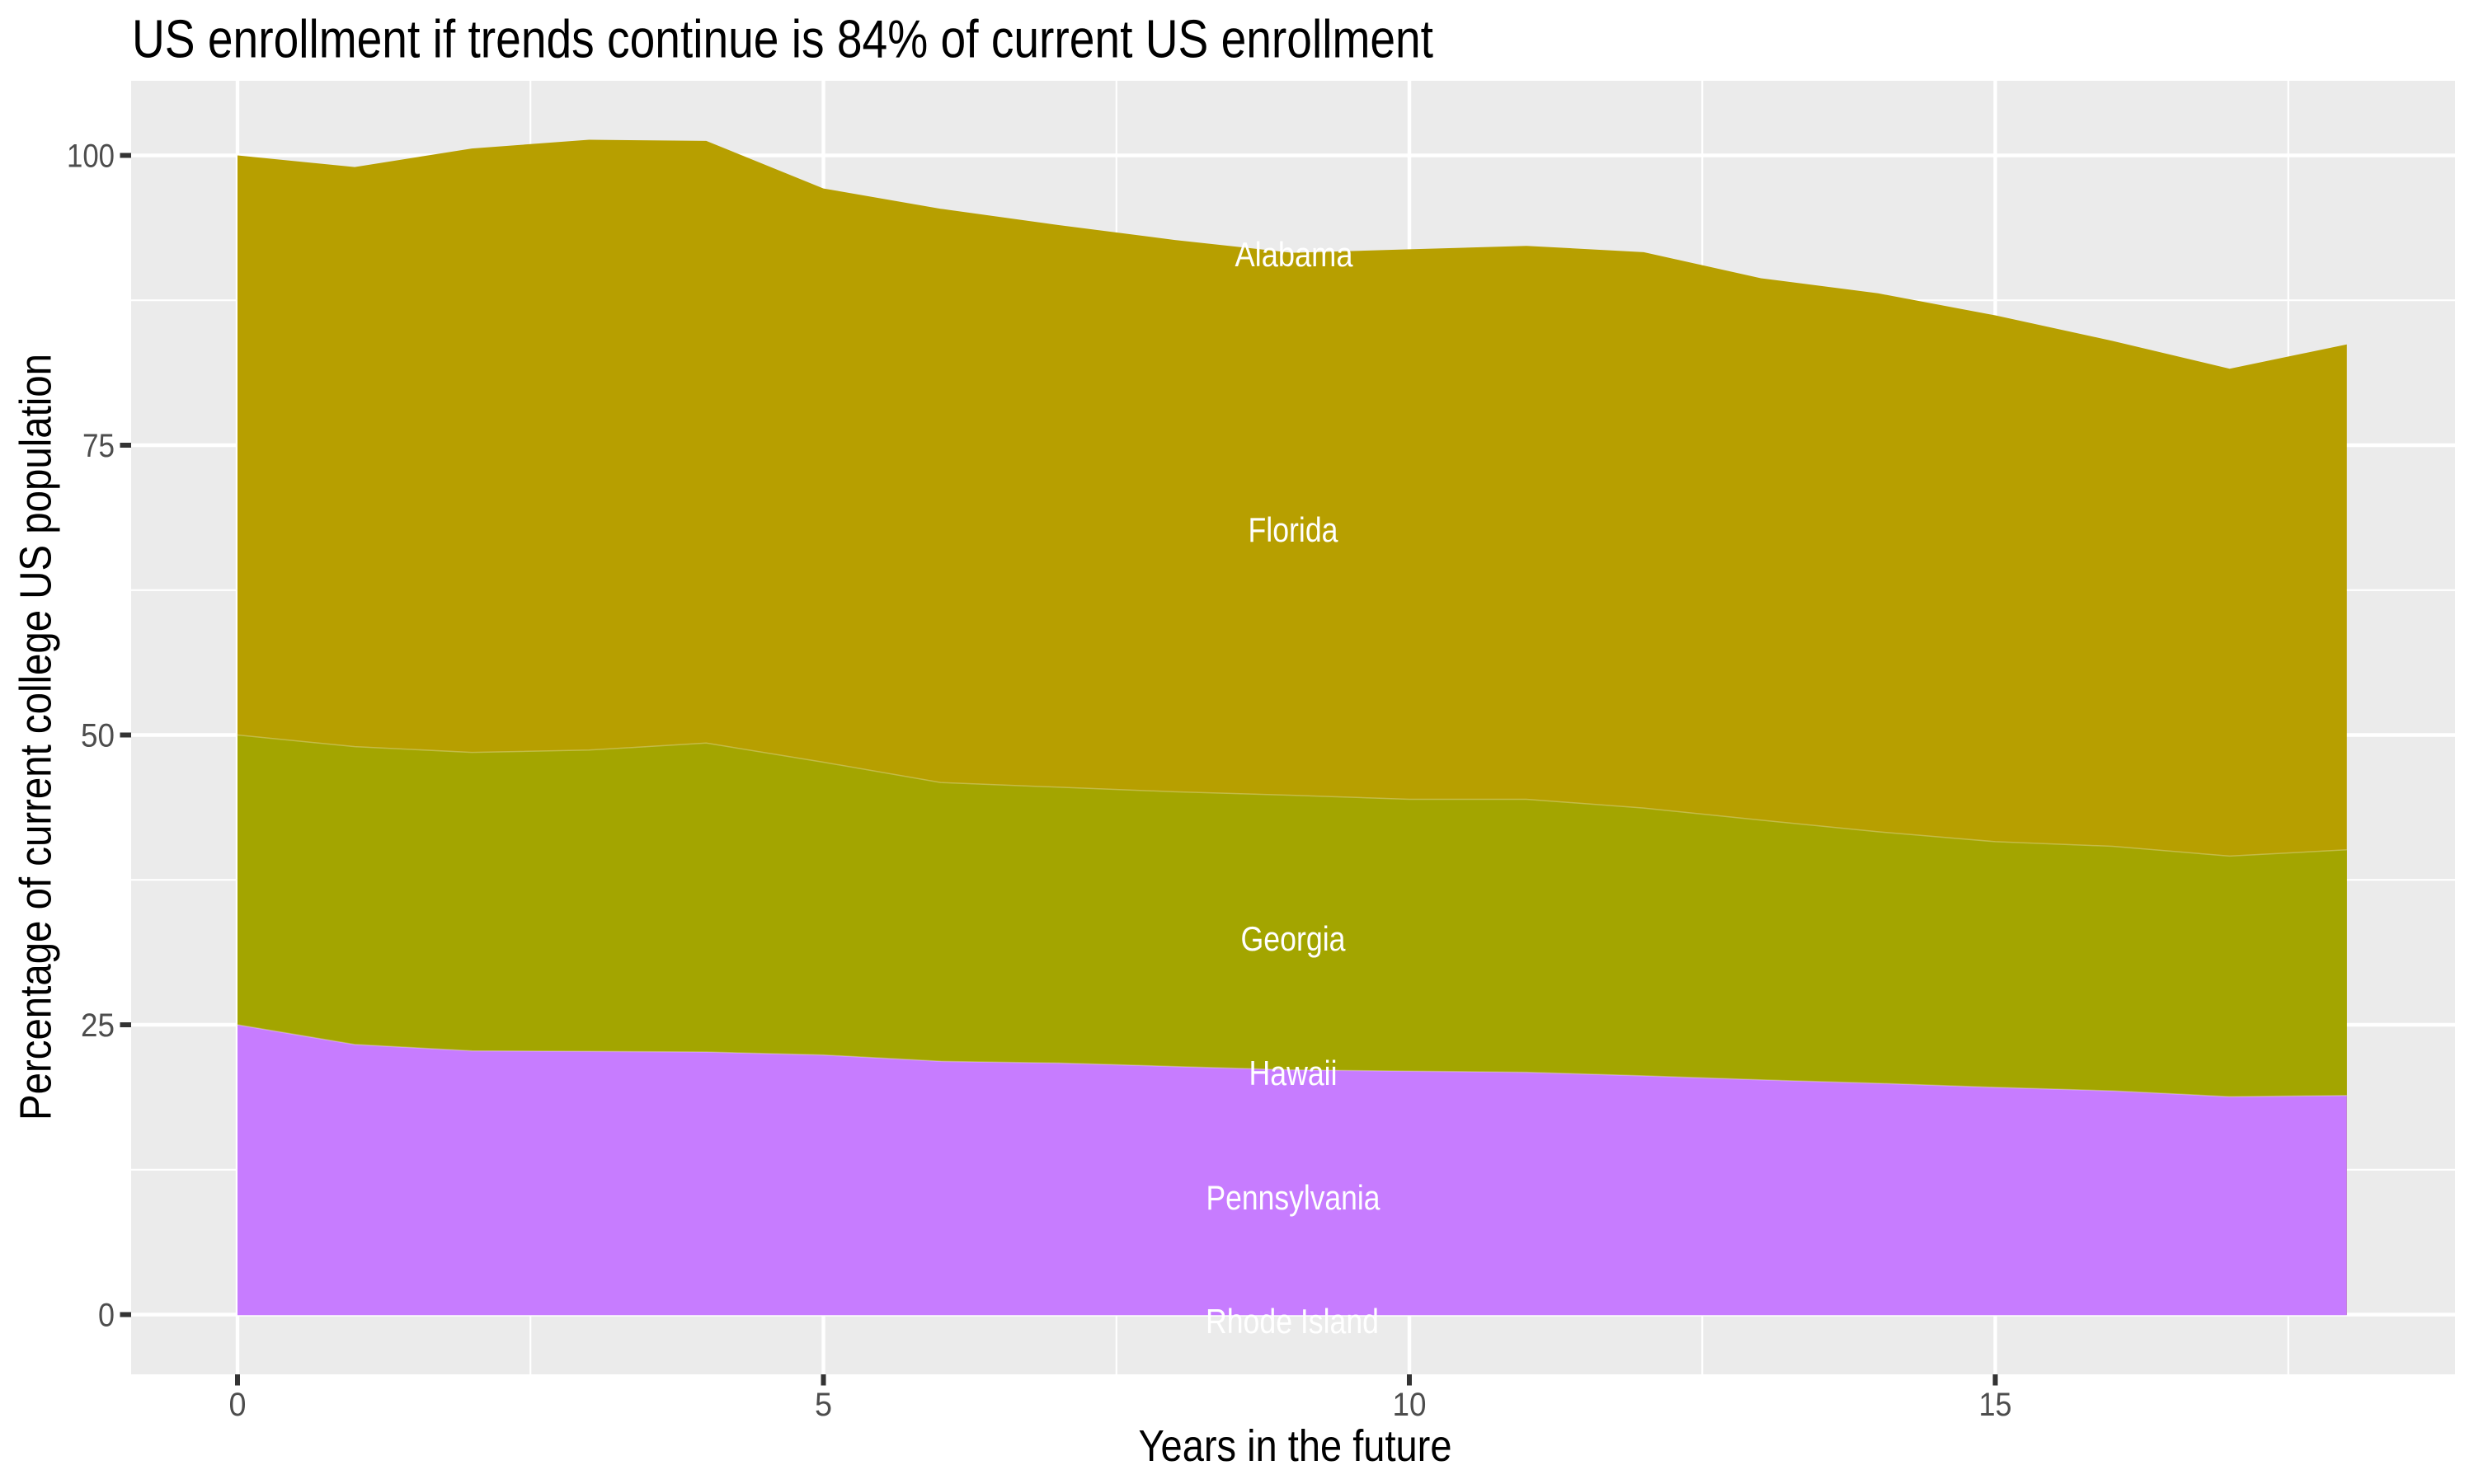 The image size is (2474, 1484). What do you see at coordinates (1410, 1405) in the screenshot?
I see `svg-text: 10` at bounding box center [1410, 1405].